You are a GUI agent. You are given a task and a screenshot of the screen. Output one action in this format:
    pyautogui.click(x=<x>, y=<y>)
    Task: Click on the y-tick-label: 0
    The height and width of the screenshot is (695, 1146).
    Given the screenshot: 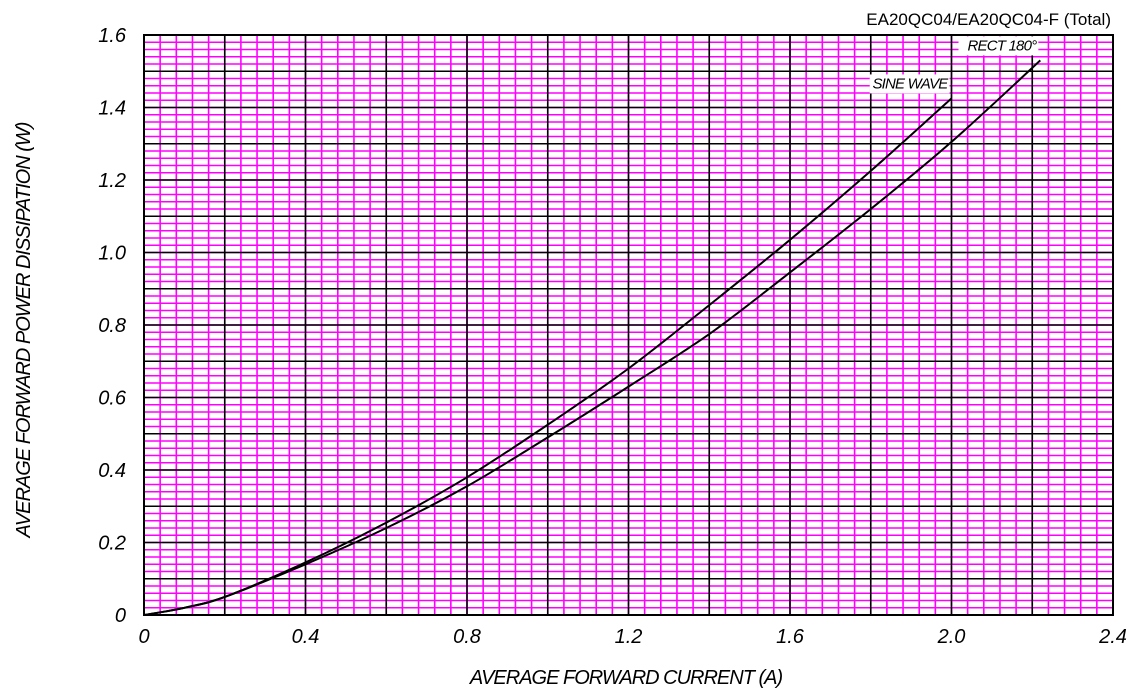 What is the action you would take?
    pyautogui.click(x=120, y=616)
    